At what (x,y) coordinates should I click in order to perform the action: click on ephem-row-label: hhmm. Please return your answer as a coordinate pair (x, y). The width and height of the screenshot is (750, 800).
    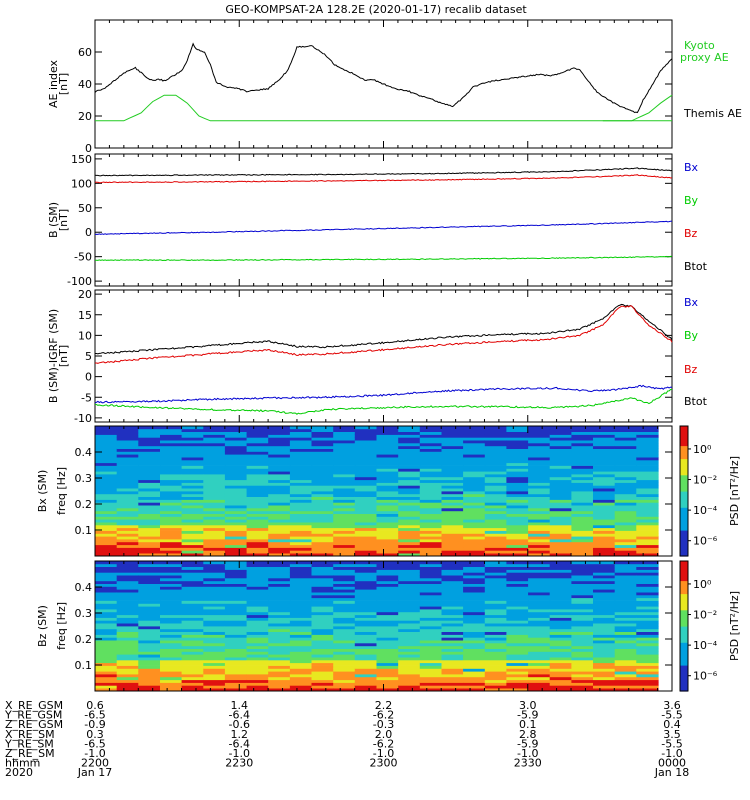
    Looking at the image, I should click on (22, 763).